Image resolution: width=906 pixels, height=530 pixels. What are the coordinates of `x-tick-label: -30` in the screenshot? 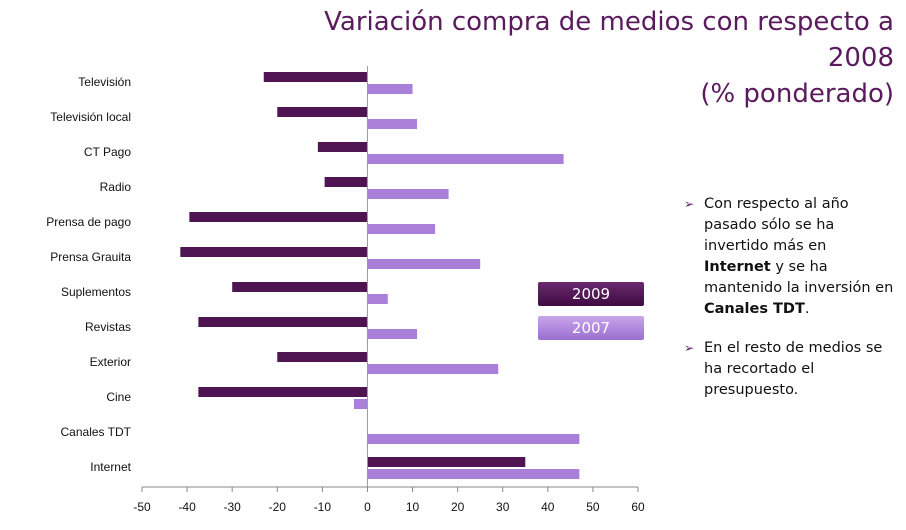 It's located at (233, 507).